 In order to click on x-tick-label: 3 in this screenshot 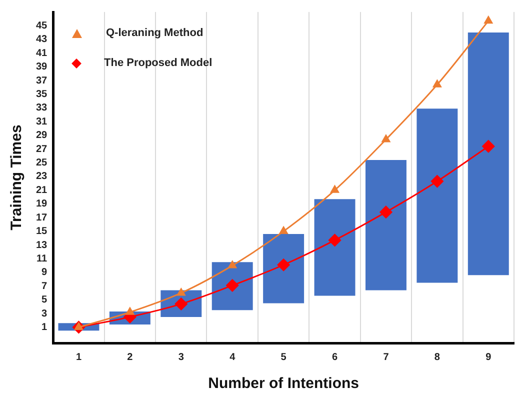, I will do `click(181, 357)`.